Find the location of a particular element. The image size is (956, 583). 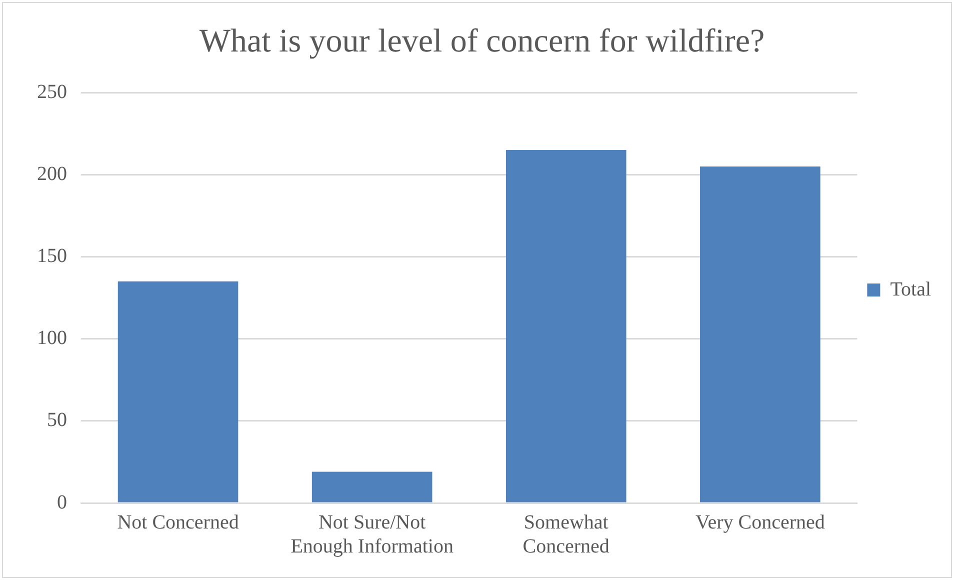

x-tick-label: Very Concerned is located at coordinates (760, 522).